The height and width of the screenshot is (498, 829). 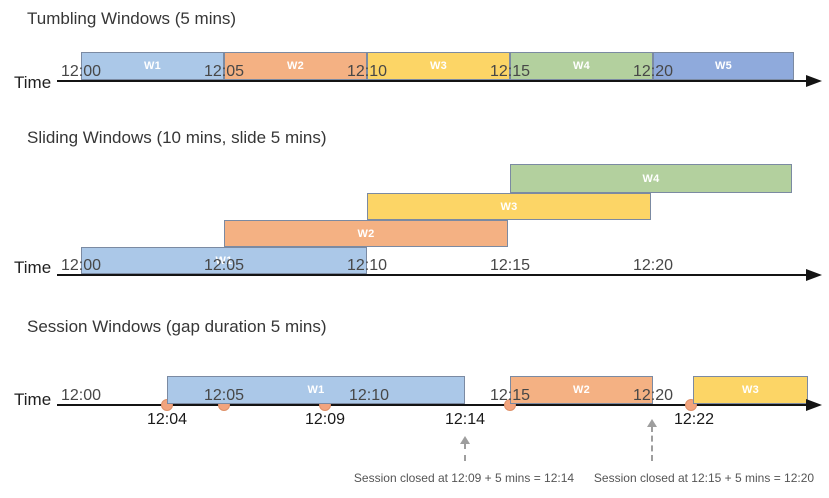 I want to click on event-time-label: 12:04, so click(x=167, y=419).